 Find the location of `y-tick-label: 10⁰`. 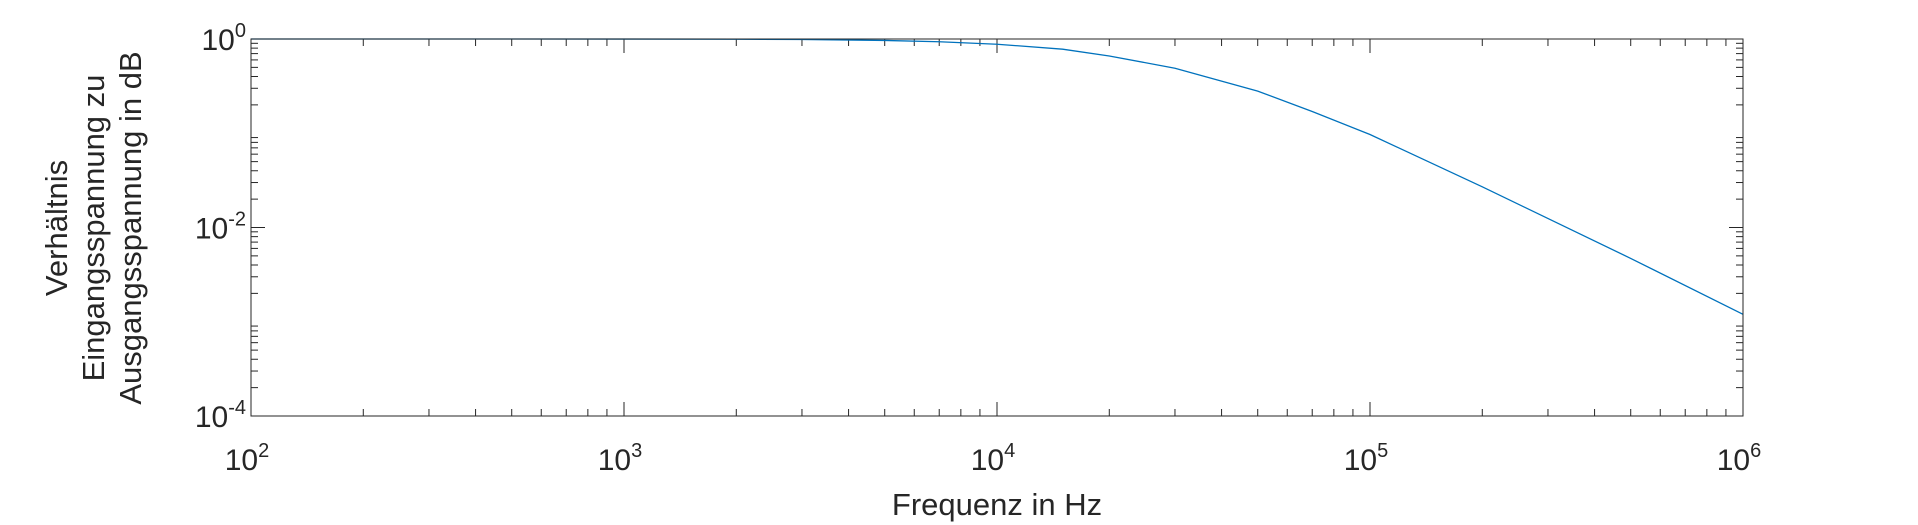

y-tick-label: 10⁰ is located at coordinates (224, 38).